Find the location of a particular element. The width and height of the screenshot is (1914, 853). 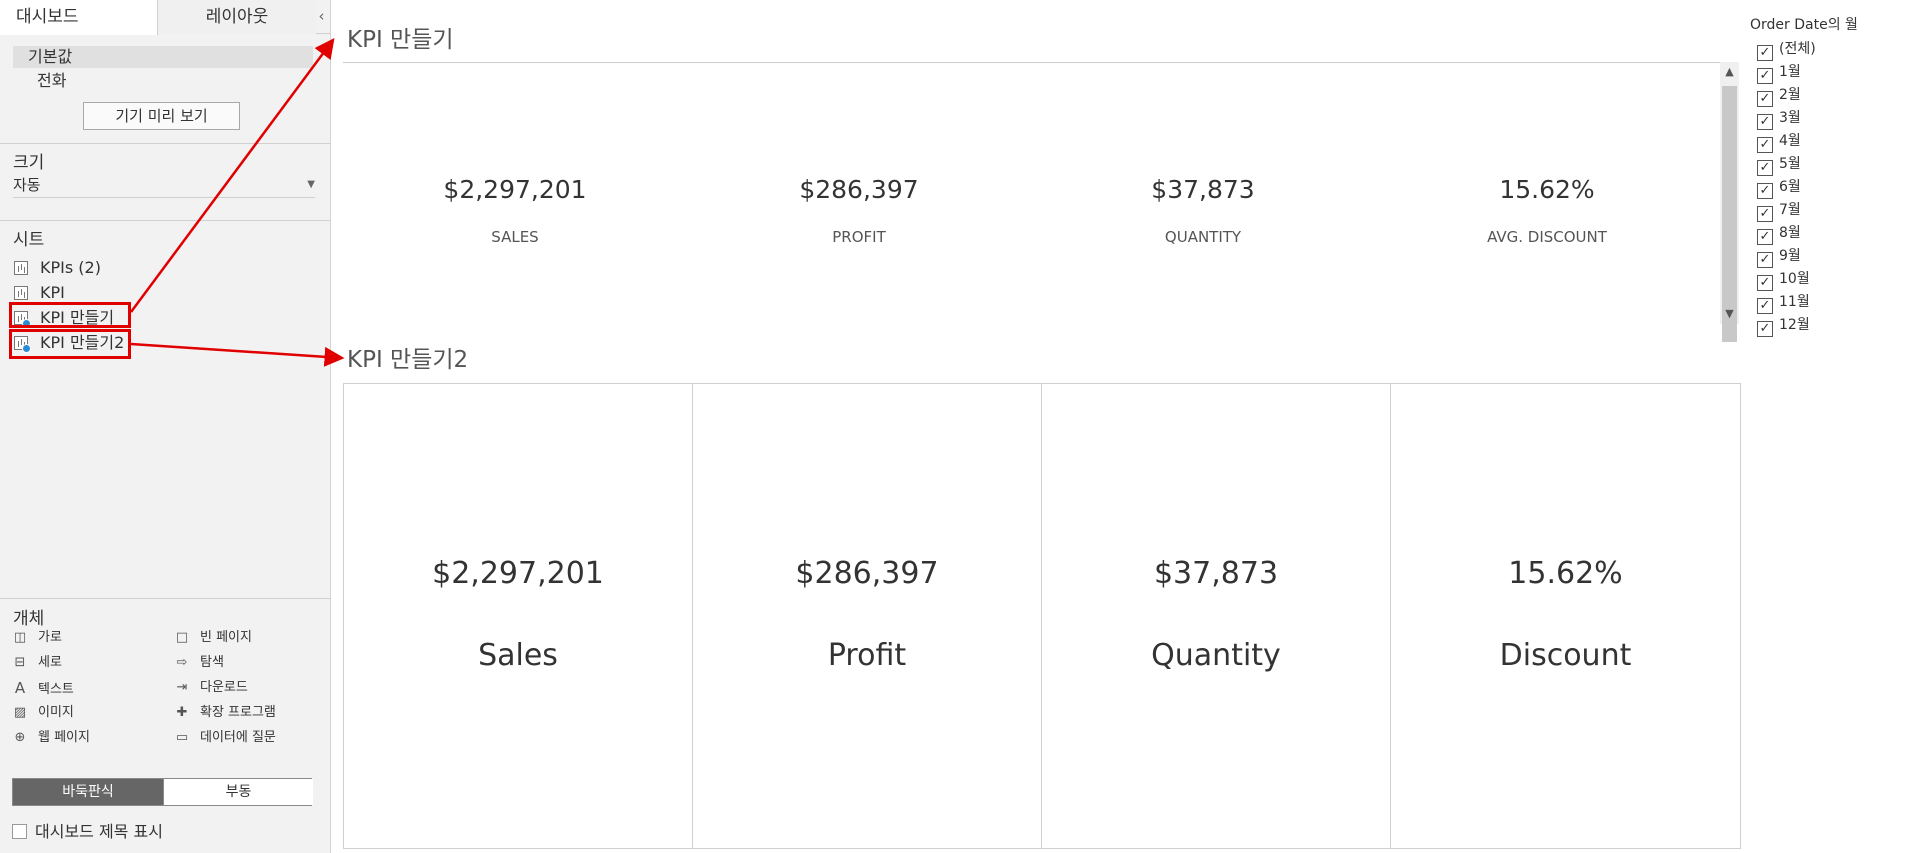

kpi-sales-label: SALES is located at coordinates (515, 237).